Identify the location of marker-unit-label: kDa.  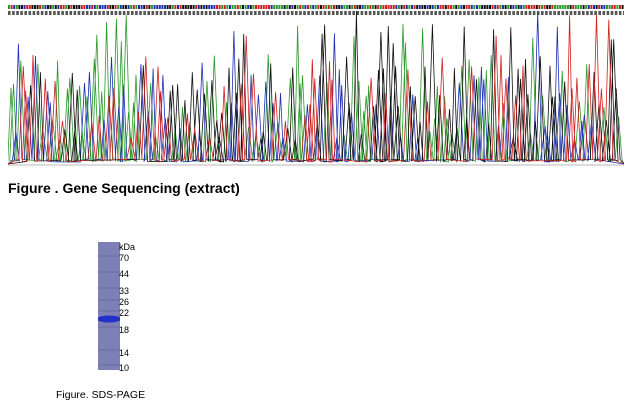
(127, 247).